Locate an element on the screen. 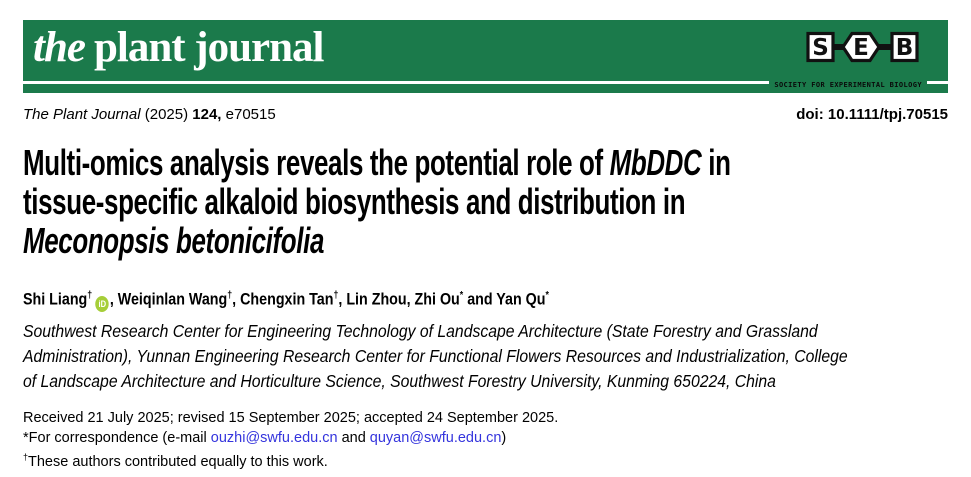 The height and width of the screenshot is (477, 971). journal-logo-the: the is located at coordinates (59, 47).